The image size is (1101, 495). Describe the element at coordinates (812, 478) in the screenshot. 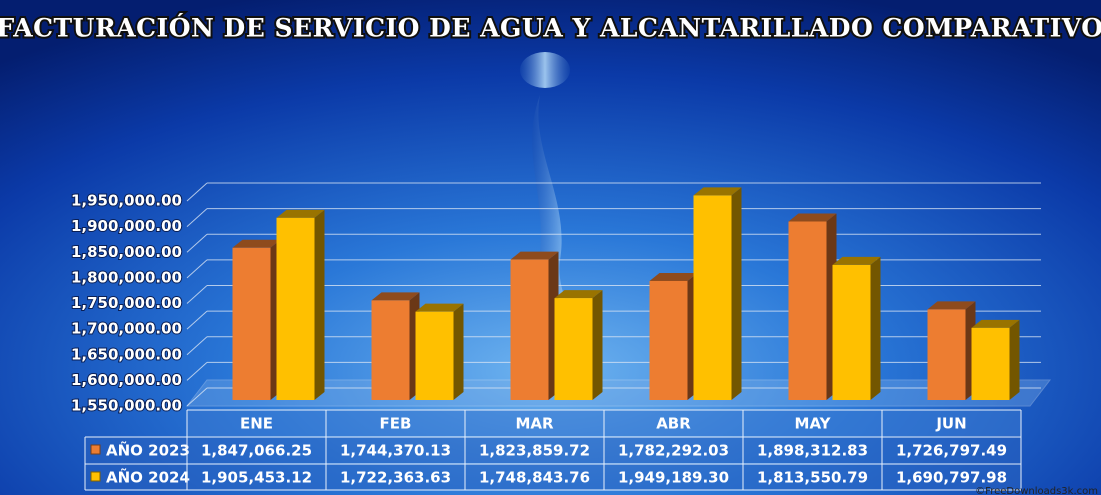

I see `data-label: 1,813,550.79` at that location.